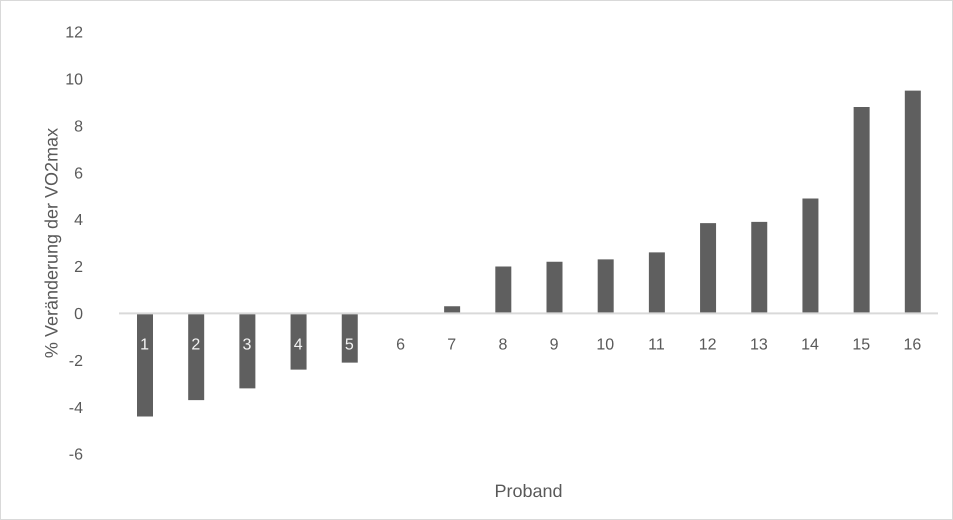 The height and width of the screenshot is (520, 953). I want to click on x-tick-label: 13, so click(759, 345).